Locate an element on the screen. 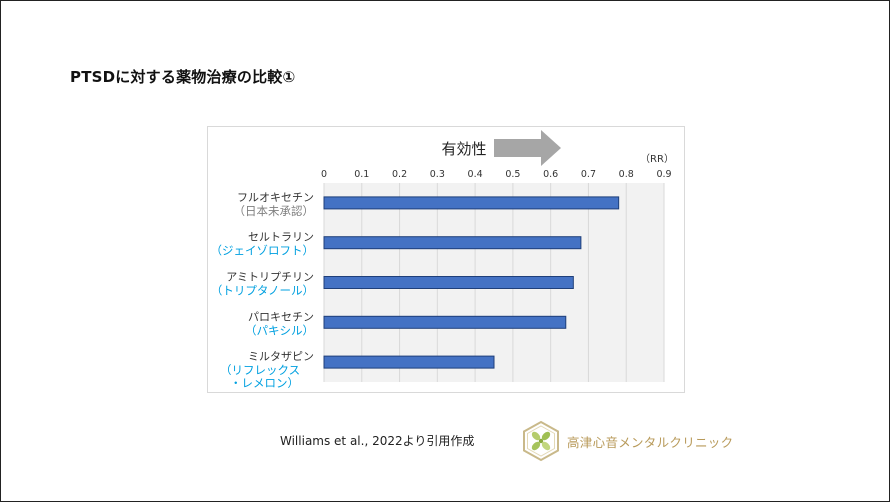  efficacy-arrow-label: 有効性 is located at coordinates (463, 149).